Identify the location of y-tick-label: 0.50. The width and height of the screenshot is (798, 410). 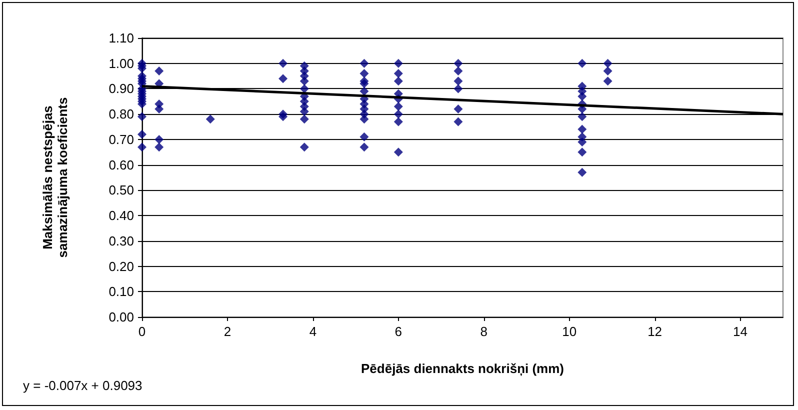
(121, 190).